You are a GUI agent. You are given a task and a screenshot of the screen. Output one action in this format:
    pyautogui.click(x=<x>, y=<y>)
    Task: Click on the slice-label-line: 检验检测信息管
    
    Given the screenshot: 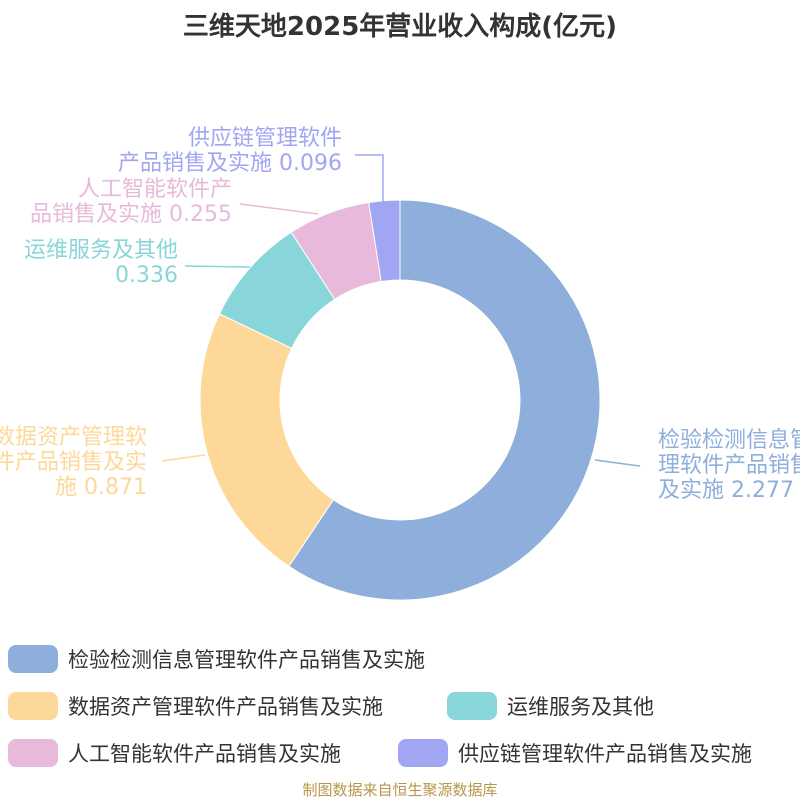 What is the action you would take?
    pyautogui.click(x=729, y=440)
    